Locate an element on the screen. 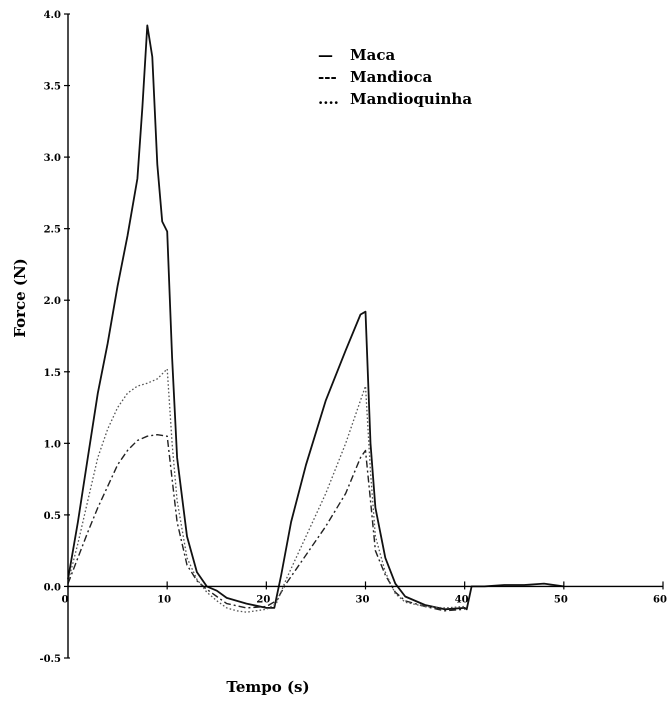 Image resolution: width=669 pixels, height=701 pixels. x-tick-label: 30 is located at coordinates (363, 599).